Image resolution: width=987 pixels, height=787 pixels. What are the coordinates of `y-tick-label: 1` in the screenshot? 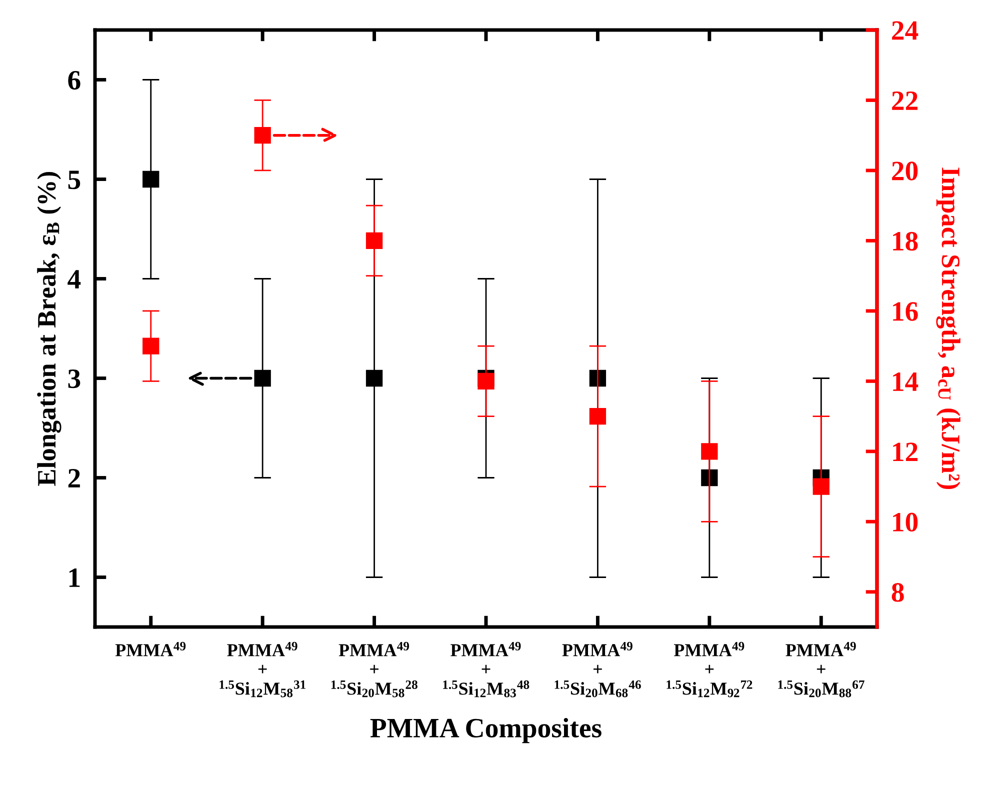 It's located at (74, 577).